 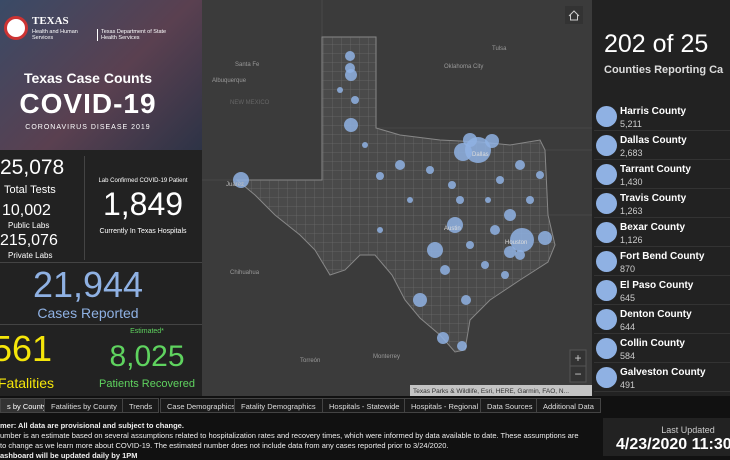 I want to click on county-row: Harris County 5,211, so click(x=662, y=117).